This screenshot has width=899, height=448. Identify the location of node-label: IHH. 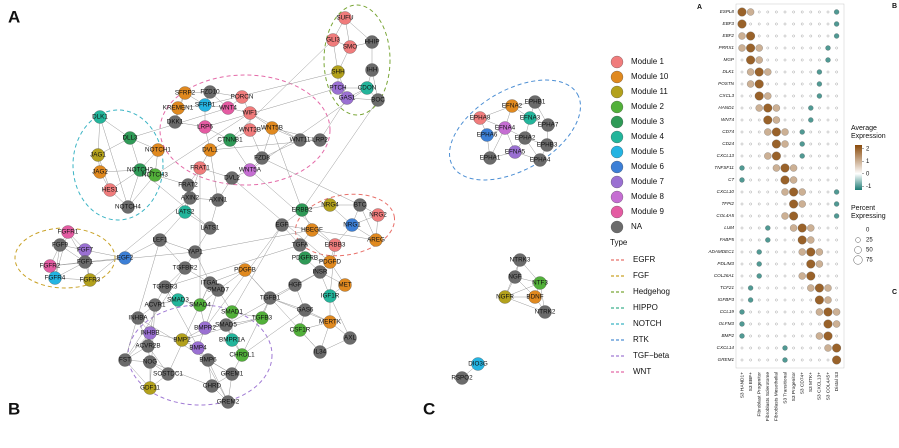
(372, 70).